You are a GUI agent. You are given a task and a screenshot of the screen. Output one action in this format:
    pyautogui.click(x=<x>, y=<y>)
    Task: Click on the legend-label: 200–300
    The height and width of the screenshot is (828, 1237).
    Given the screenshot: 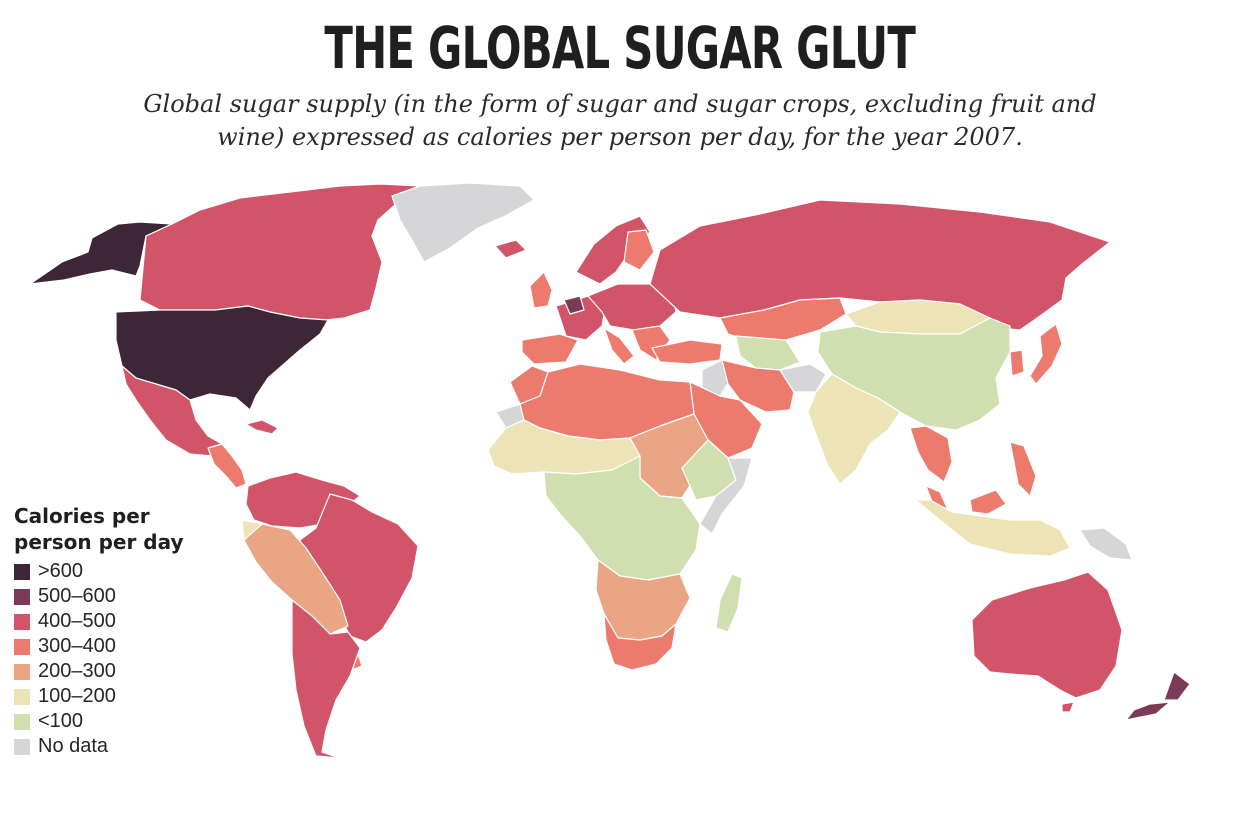 What is the action you would take?
    pyautogui.click(x=77, y=671)
    